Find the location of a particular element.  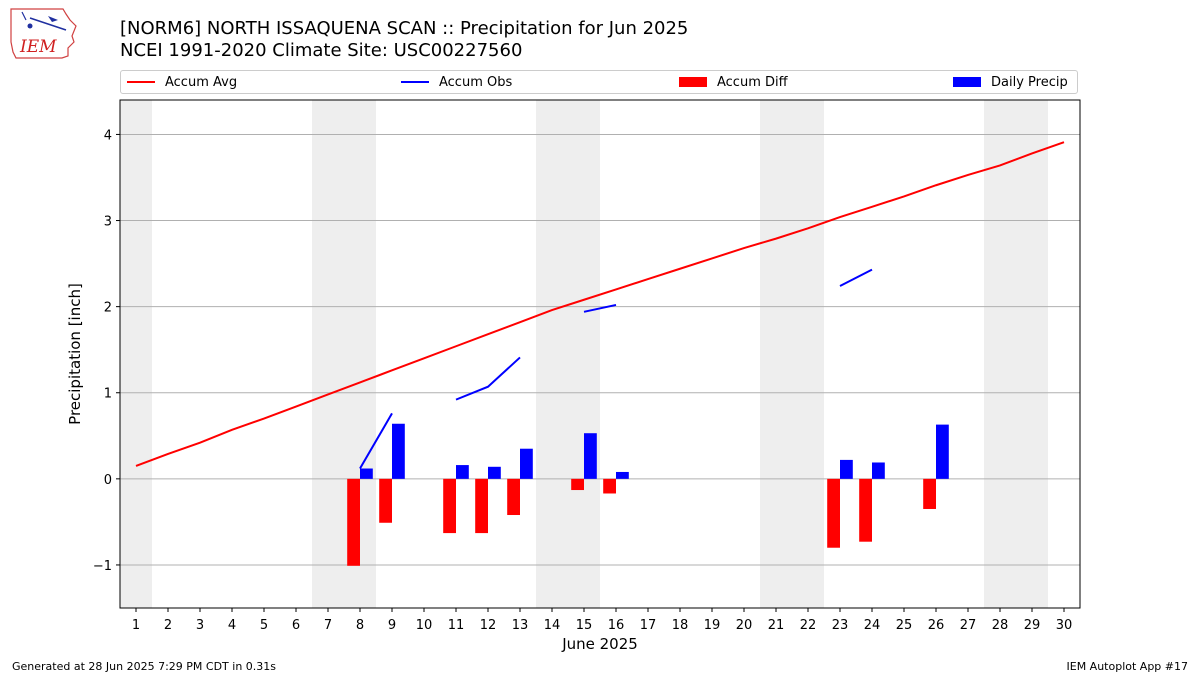

y-tick-label: 3 is located at coordinates (108, 222).